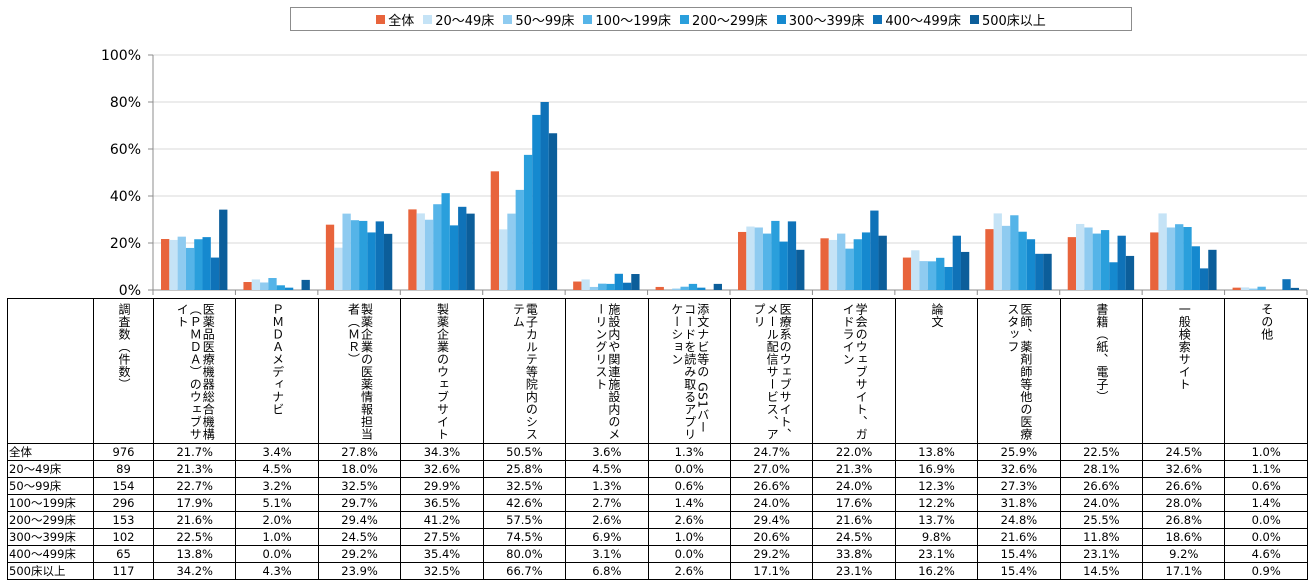 The width and height of the screenshot is (1313, 583). I want to click on column-header-label: 添文ナビ等の GS1バーコードを読み取るアプリケーション, so click(689, 372).